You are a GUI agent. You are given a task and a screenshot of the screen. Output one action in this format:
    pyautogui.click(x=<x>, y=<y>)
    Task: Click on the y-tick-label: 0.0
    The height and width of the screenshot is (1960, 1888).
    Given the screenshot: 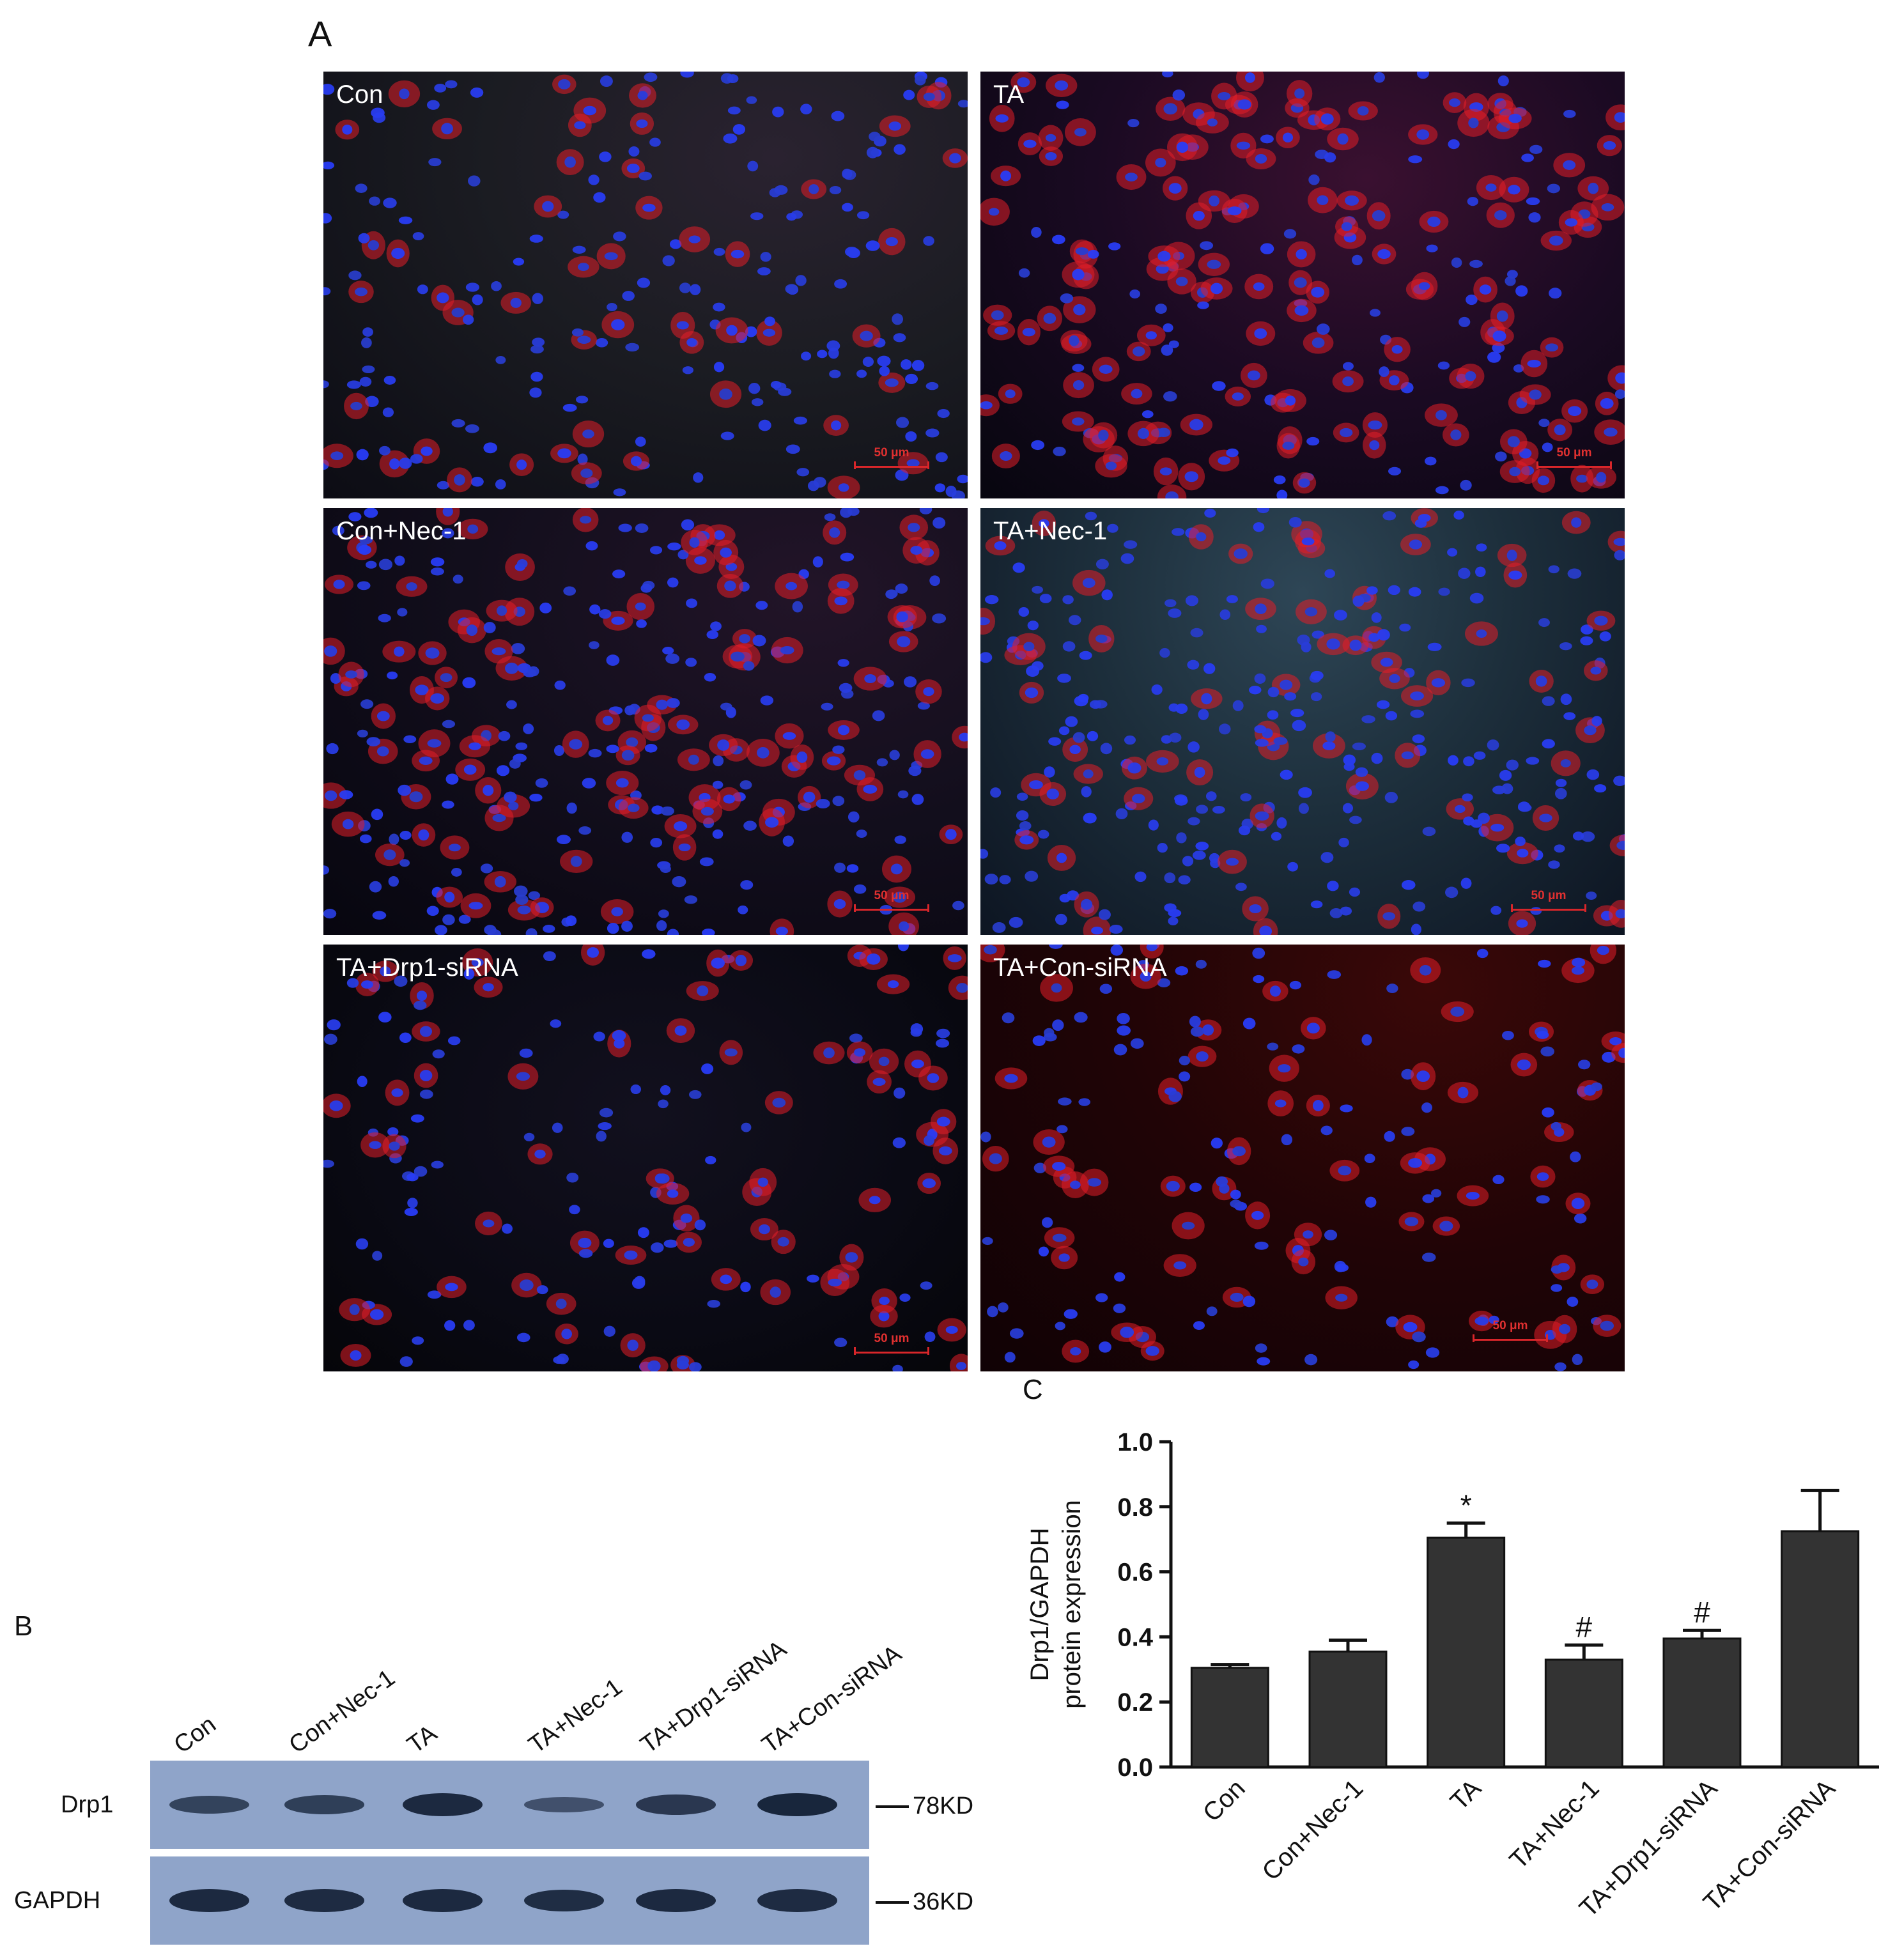 What is the action you would take?
    pyautogui.click(x=1135, y=1768)
    